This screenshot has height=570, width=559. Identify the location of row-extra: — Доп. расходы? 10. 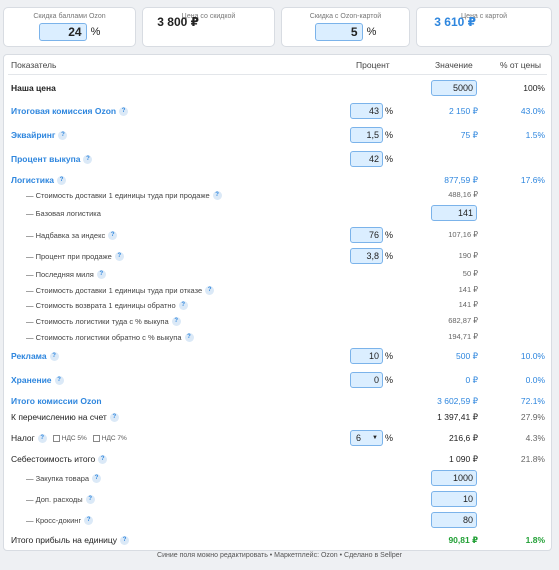
(278, 499).